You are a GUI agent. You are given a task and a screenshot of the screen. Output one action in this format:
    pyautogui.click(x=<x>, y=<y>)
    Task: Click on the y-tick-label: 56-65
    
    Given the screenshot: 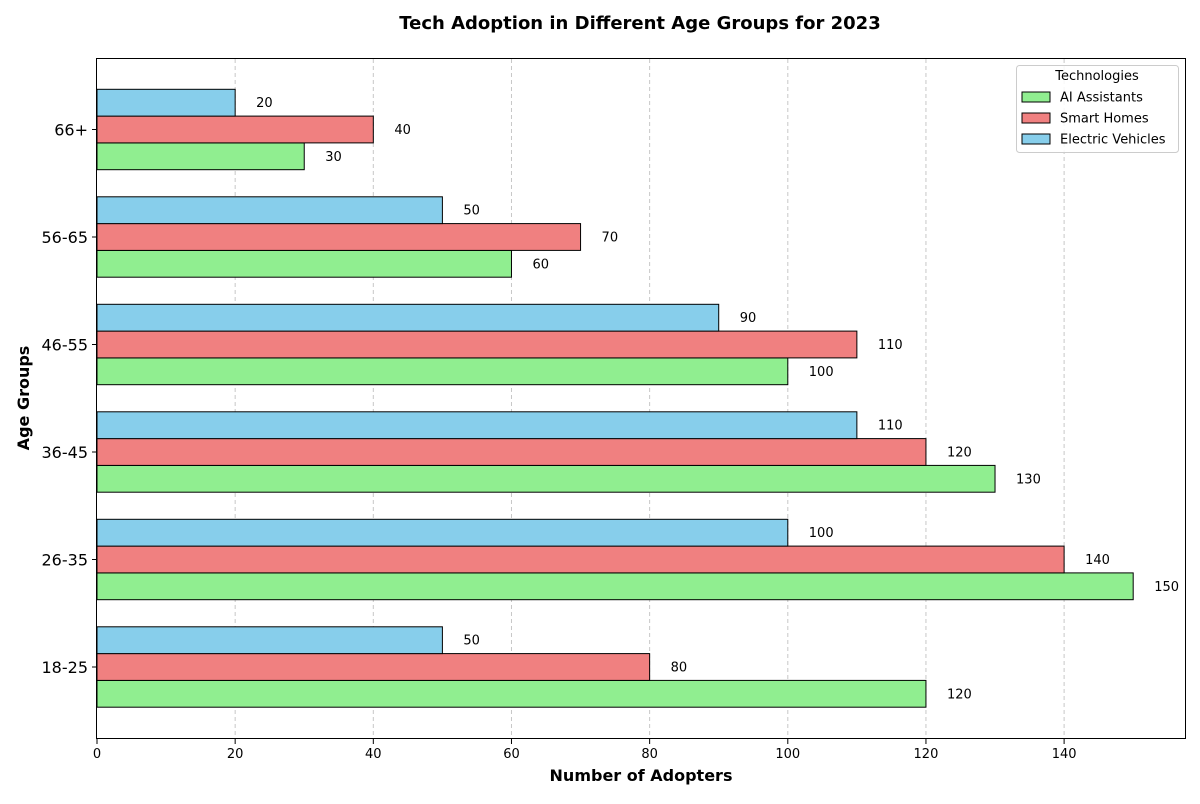 What is the action you would take?
    pyautogui.click(x=65, y=237)
    